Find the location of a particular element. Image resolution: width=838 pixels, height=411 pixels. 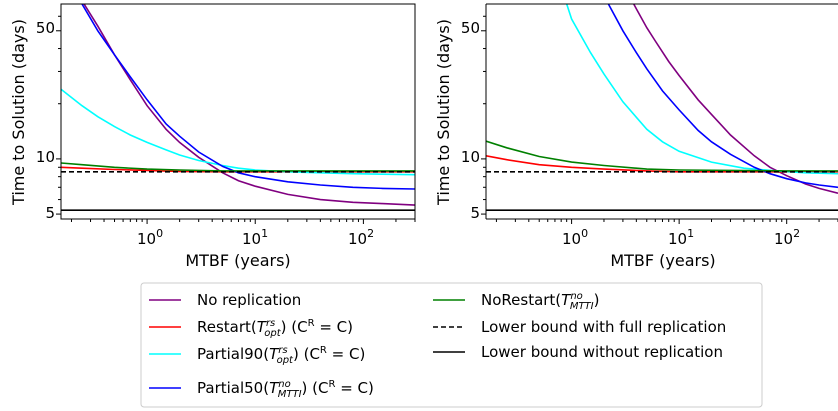

right-ytick-label-50: 50 is located at coordinates (470, 28).